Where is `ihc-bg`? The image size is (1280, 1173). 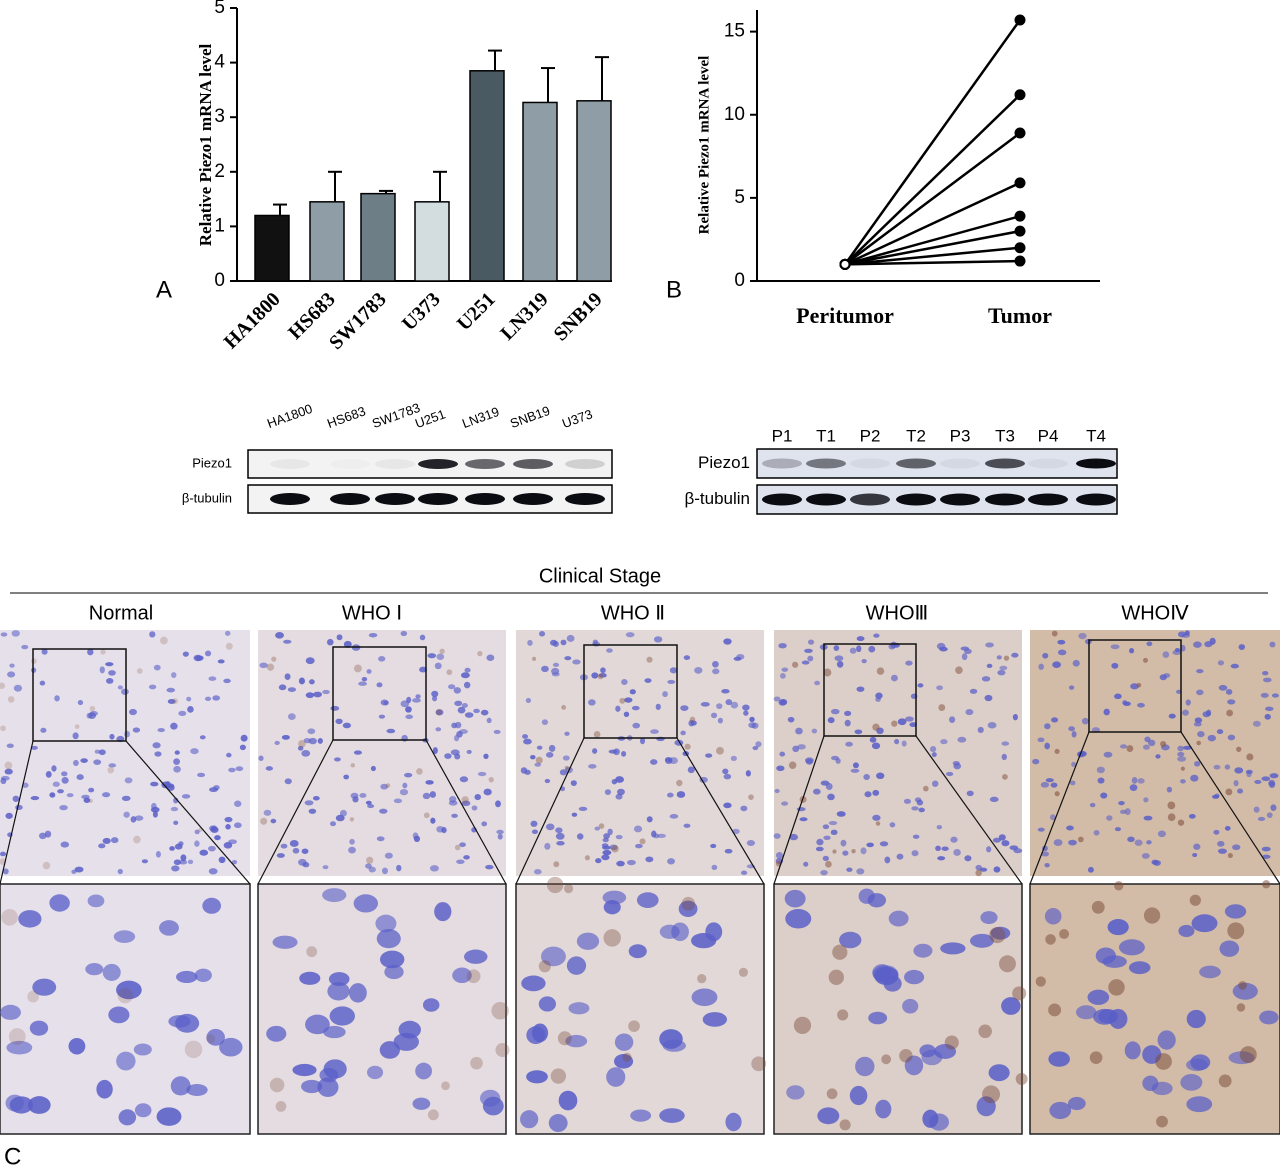
ihc-bg is located at coordinates (125, 753).